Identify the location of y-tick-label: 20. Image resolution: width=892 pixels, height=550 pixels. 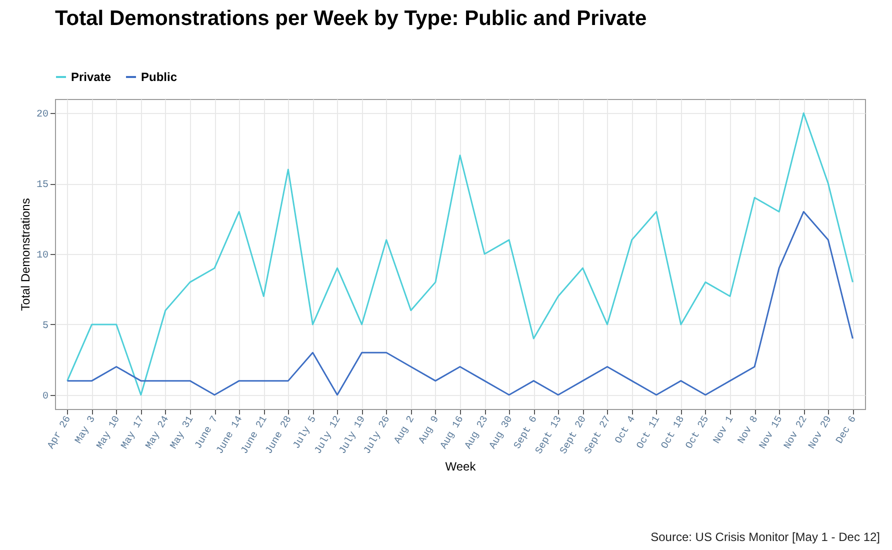
(42, 115).